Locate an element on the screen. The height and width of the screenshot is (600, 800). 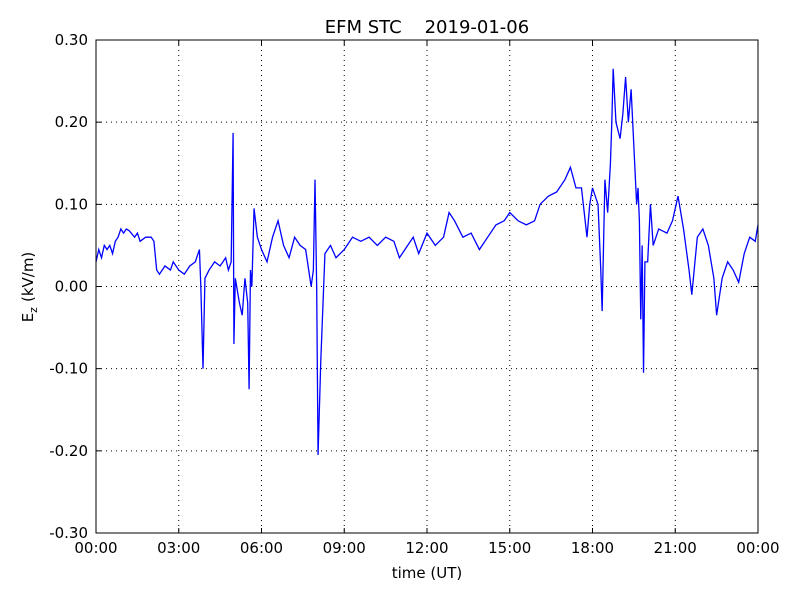
y-label-sub: z is located at coordinates (33, 310).